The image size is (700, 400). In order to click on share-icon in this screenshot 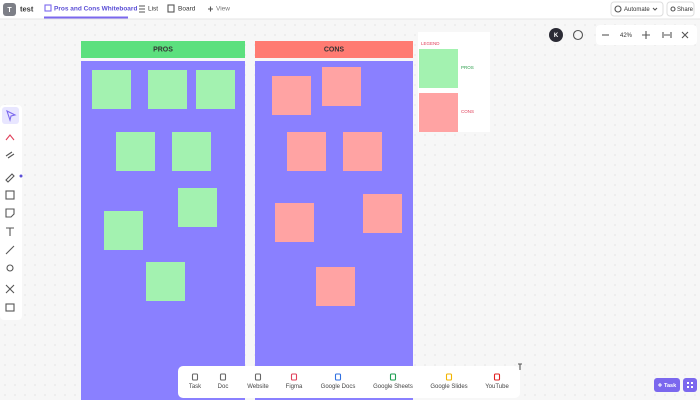, I will do `click(673, 9)`.